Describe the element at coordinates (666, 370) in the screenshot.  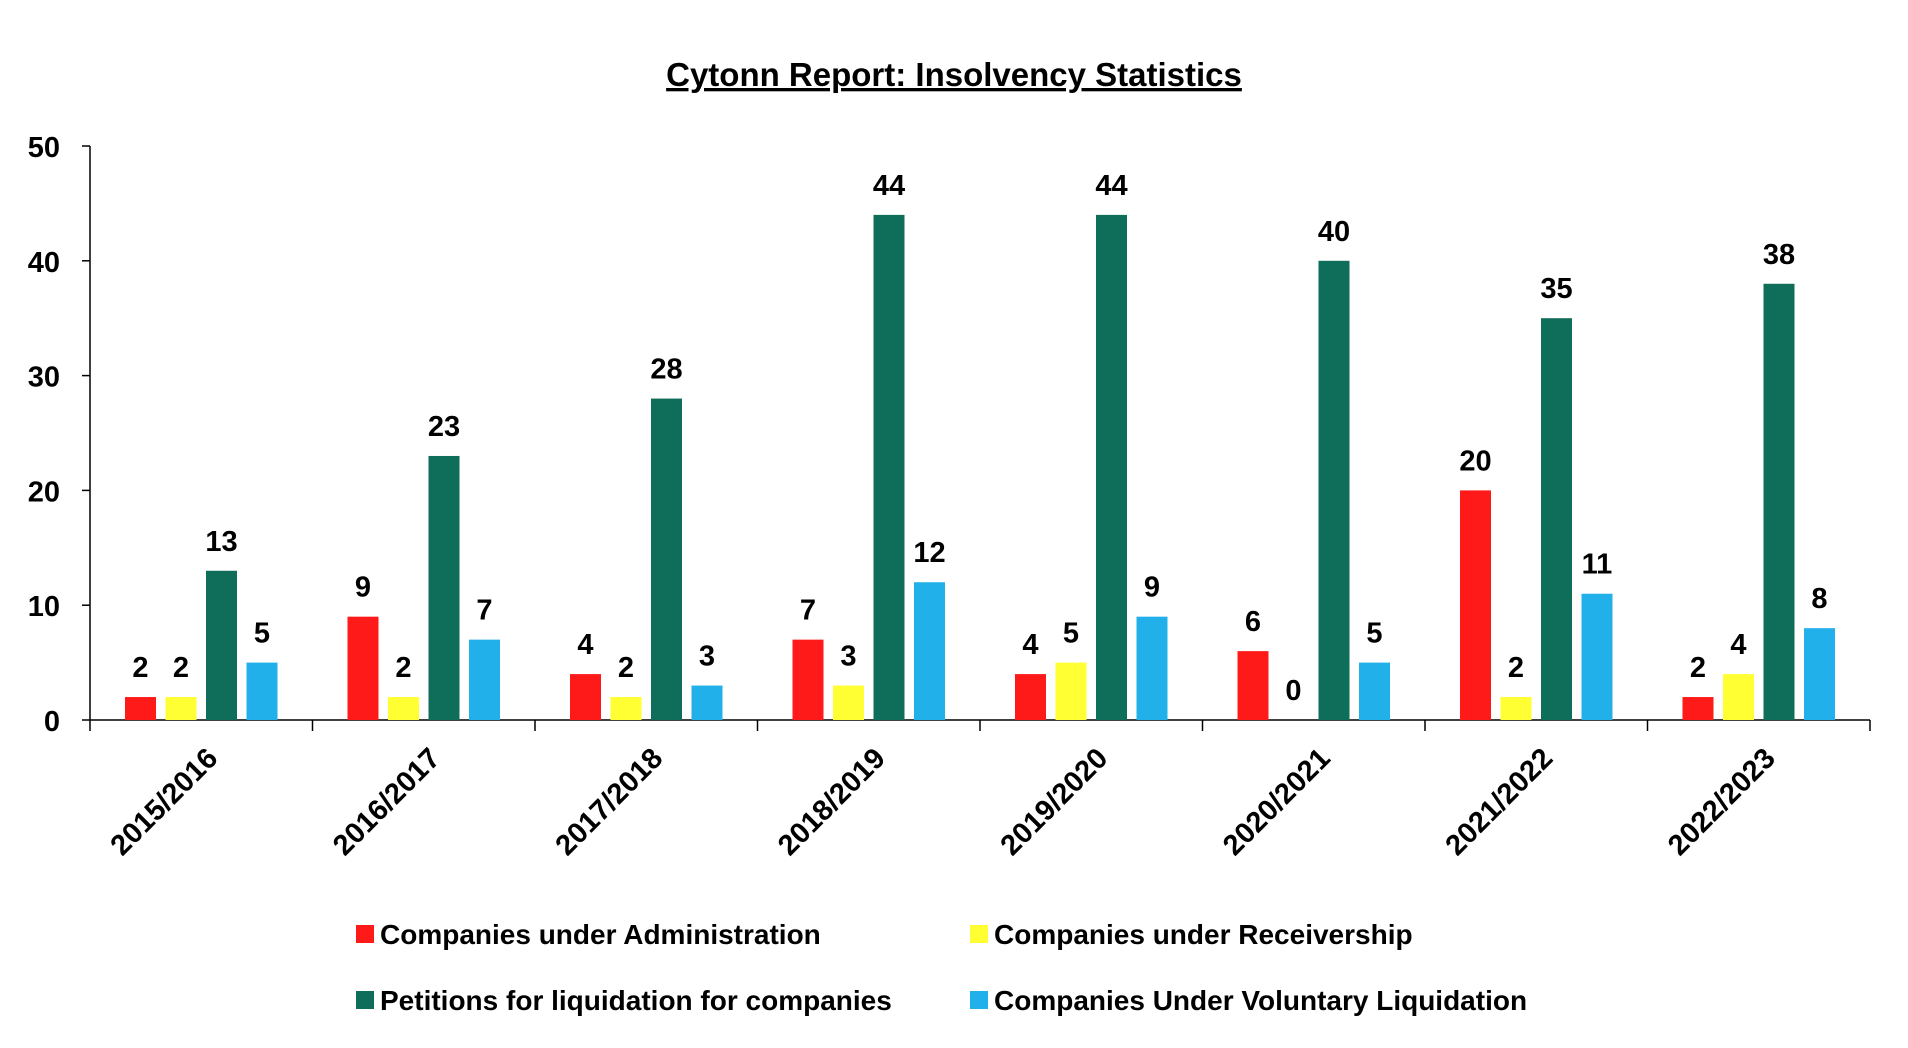
I see `data-label: 28` at that location.